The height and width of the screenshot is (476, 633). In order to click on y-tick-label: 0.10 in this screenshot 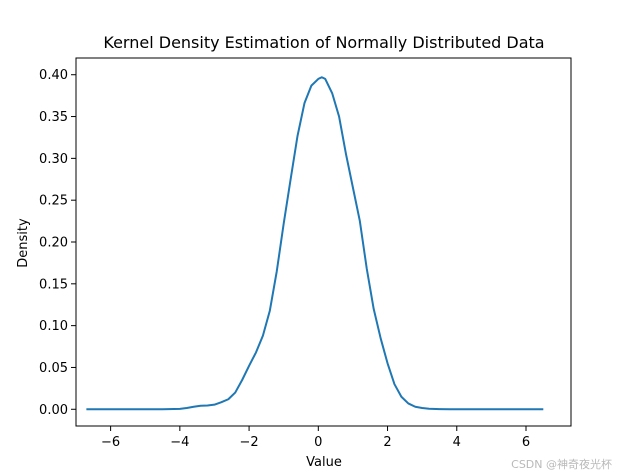, I will do `click(53, 326)`.